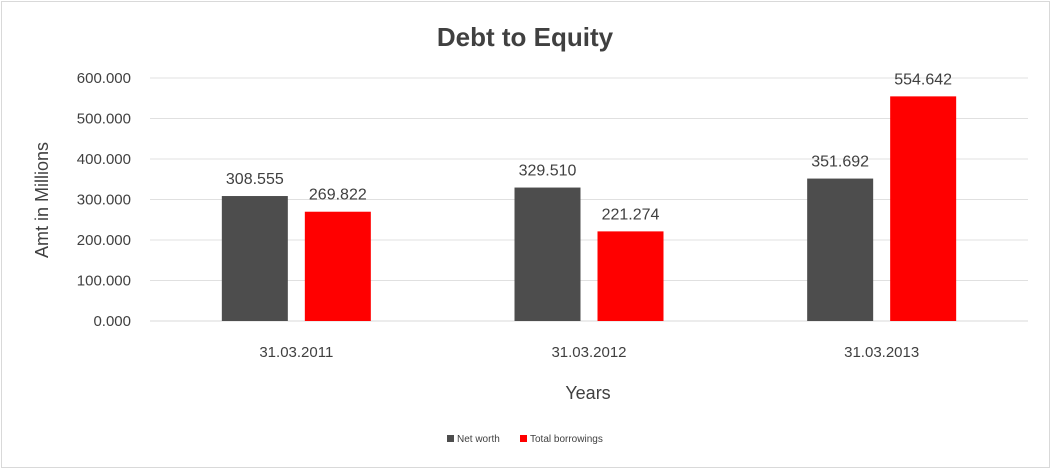 This screenshot has width=1051, height=469. What do you see at coordinates (548, 171) in the screenshot?
I see `data-label: 329.510` at bounding box center [548, 171].